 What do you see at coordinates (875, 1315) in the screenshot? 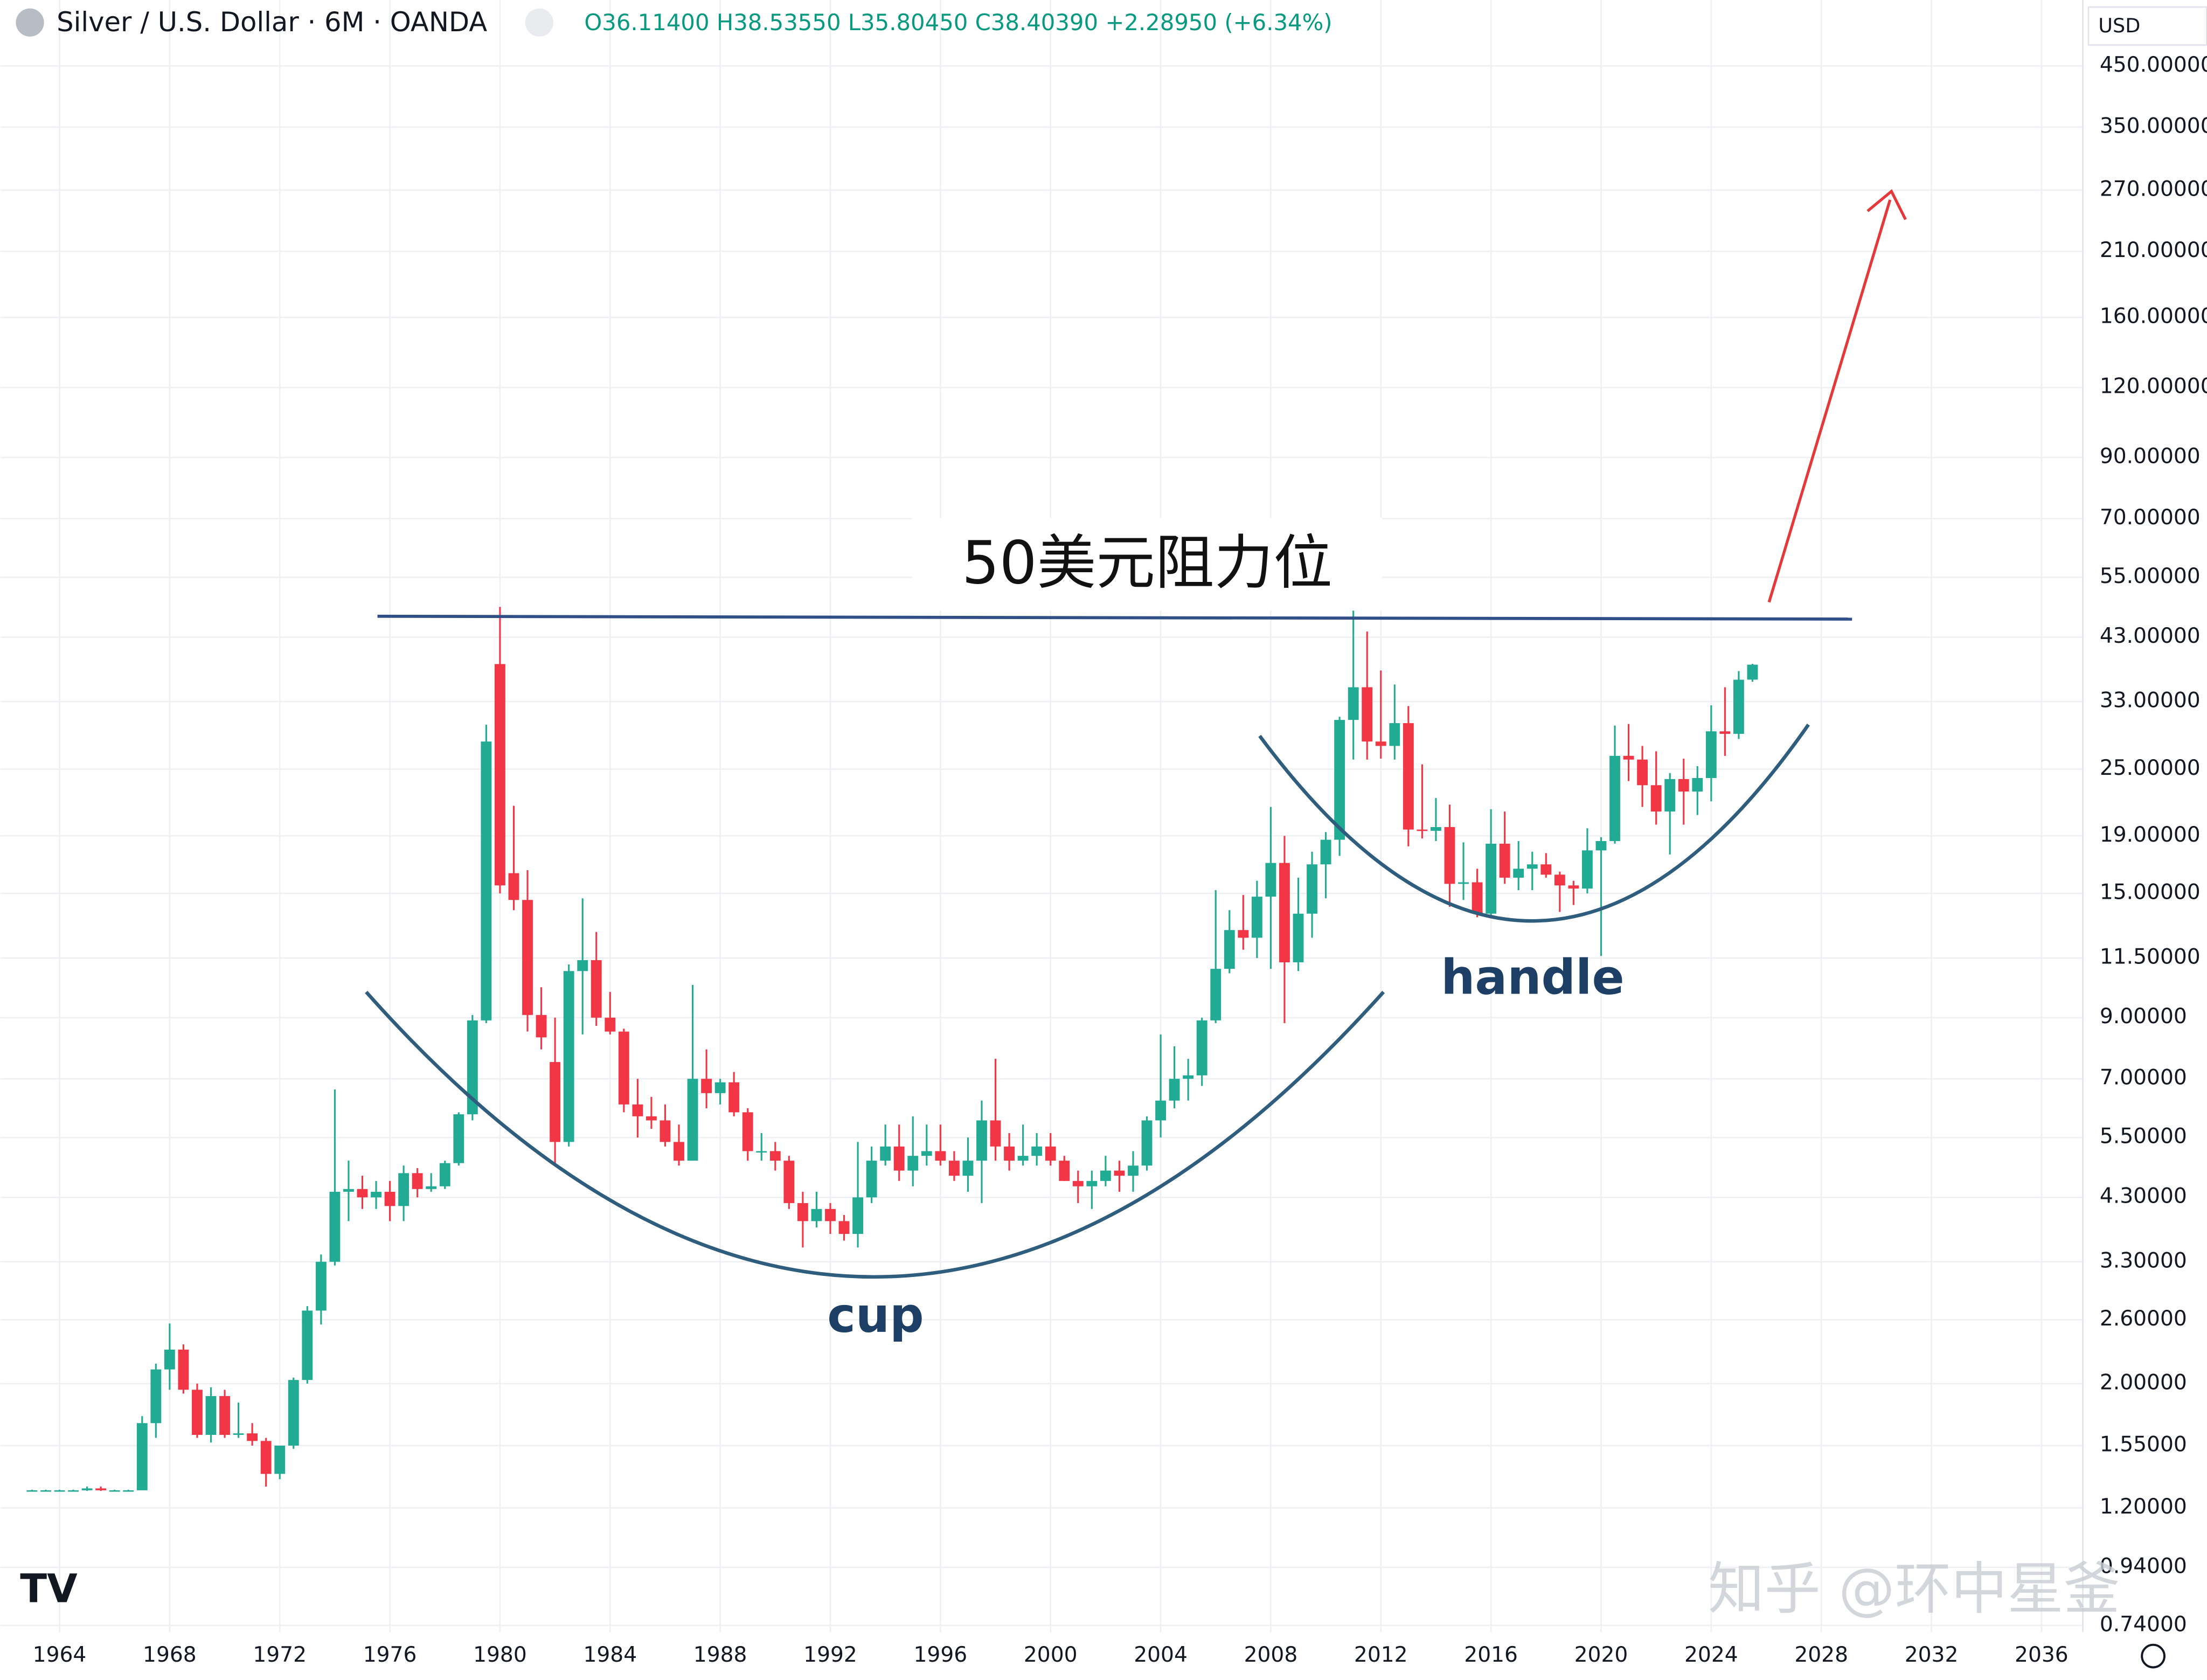
I see `cup-label: cup` at bounding box center [875, 1315].